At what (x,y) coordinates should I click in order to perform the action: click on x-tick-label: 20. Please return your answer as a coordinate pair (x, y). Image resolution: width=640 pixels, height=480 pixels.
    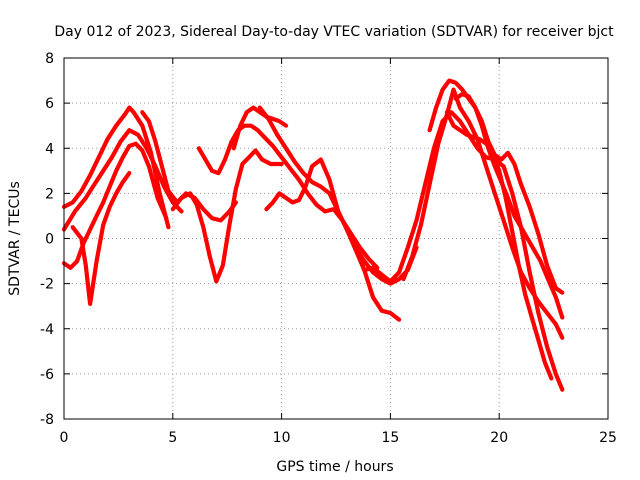
    Looking at the image, I should click on (499, 438).